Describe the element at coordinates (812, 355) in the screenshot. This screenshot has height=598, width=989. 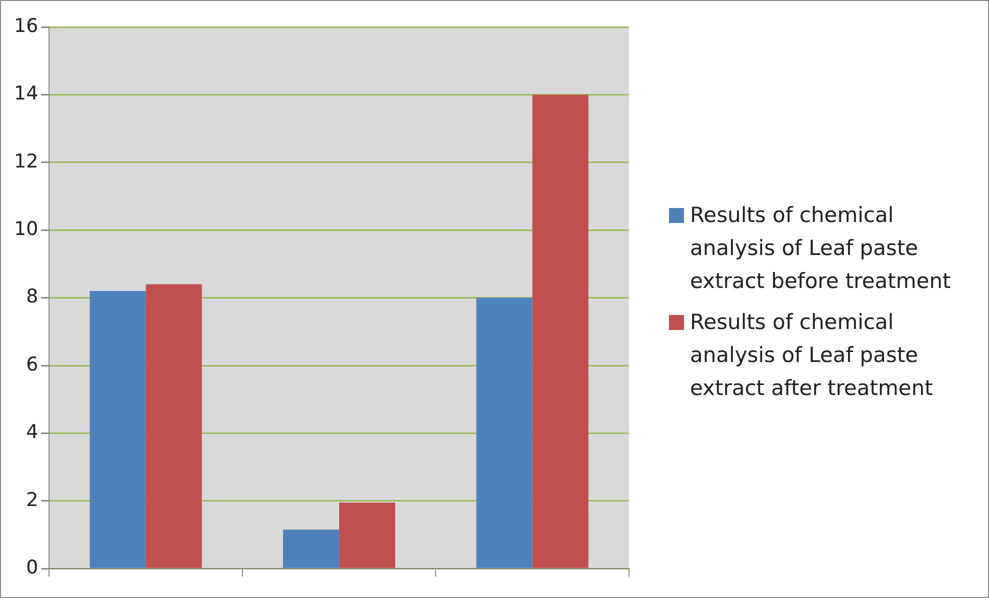
I see `legend-label: Results of chemical analysis of Leaf paste extract after treatment` at that location.